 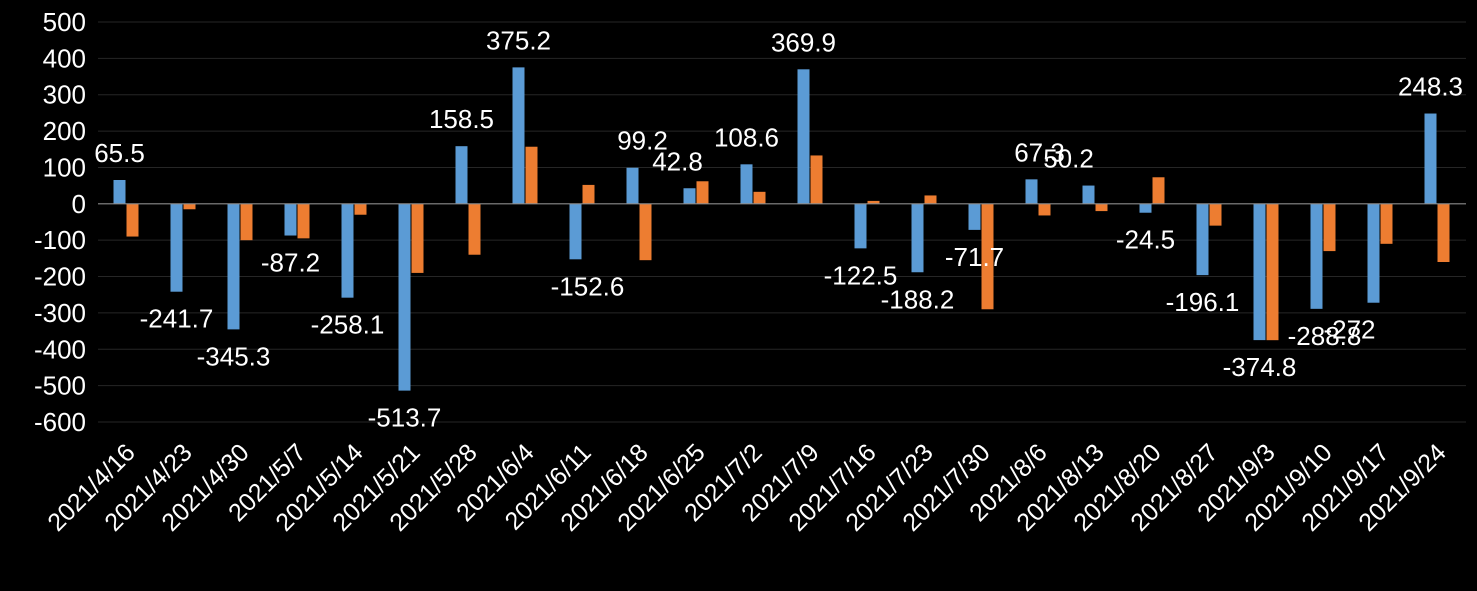 What do you see at coordinates (642, 141) in the screenshot?
I see `data-label: 99.2` at bounding box center [642, 141].